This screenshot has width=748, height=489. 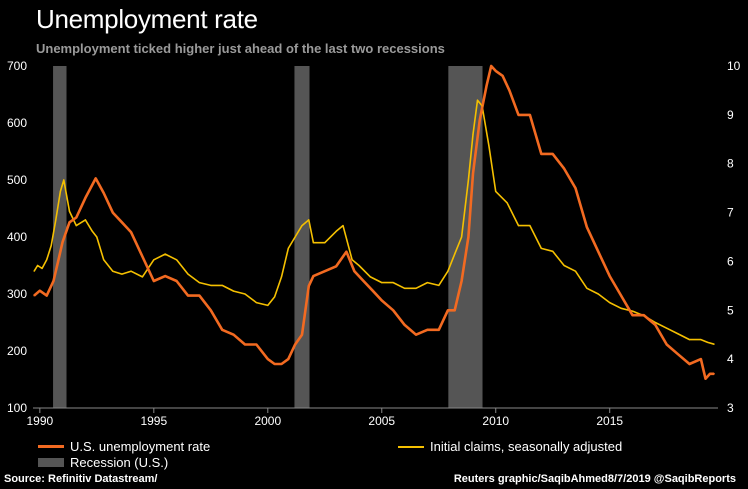 What do you see at coordinates (730, 213) in the screenshot?
I see `right-axis-tick-label: 7` at bounding box center [730, 213].